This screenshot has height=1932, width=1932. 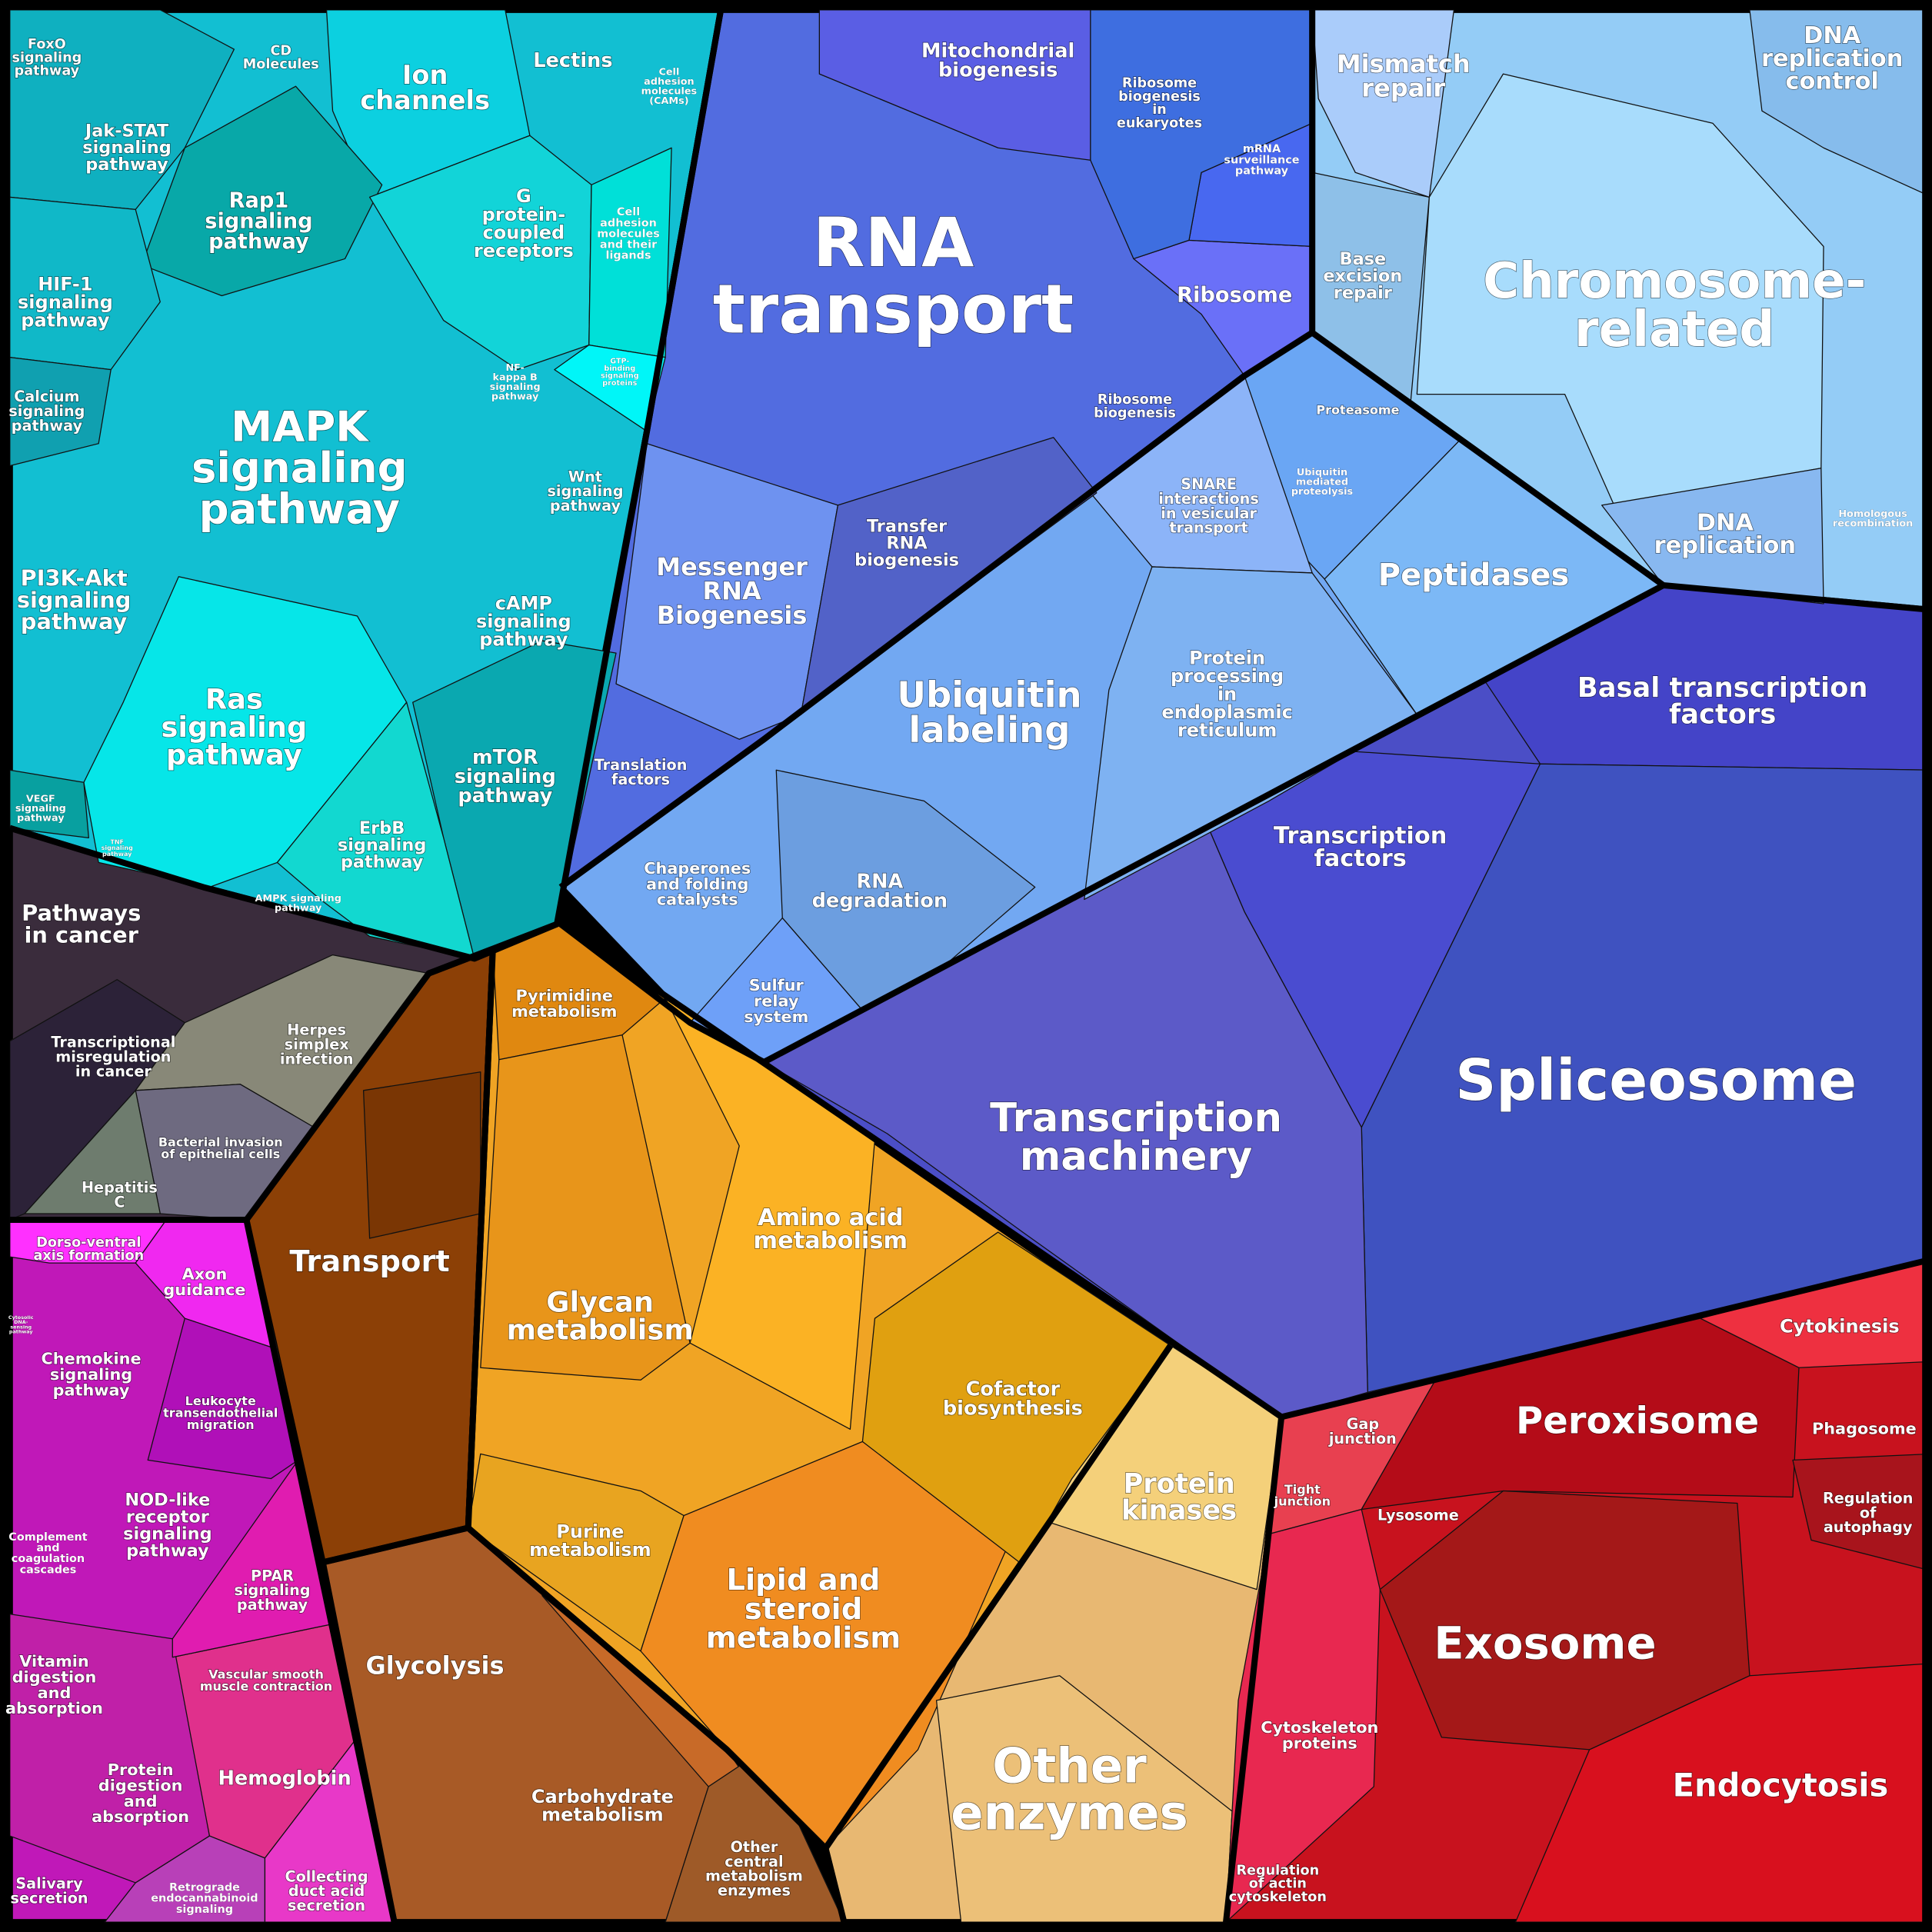 I want to click on label-line: kinases, so click(x=1179, y=1510).